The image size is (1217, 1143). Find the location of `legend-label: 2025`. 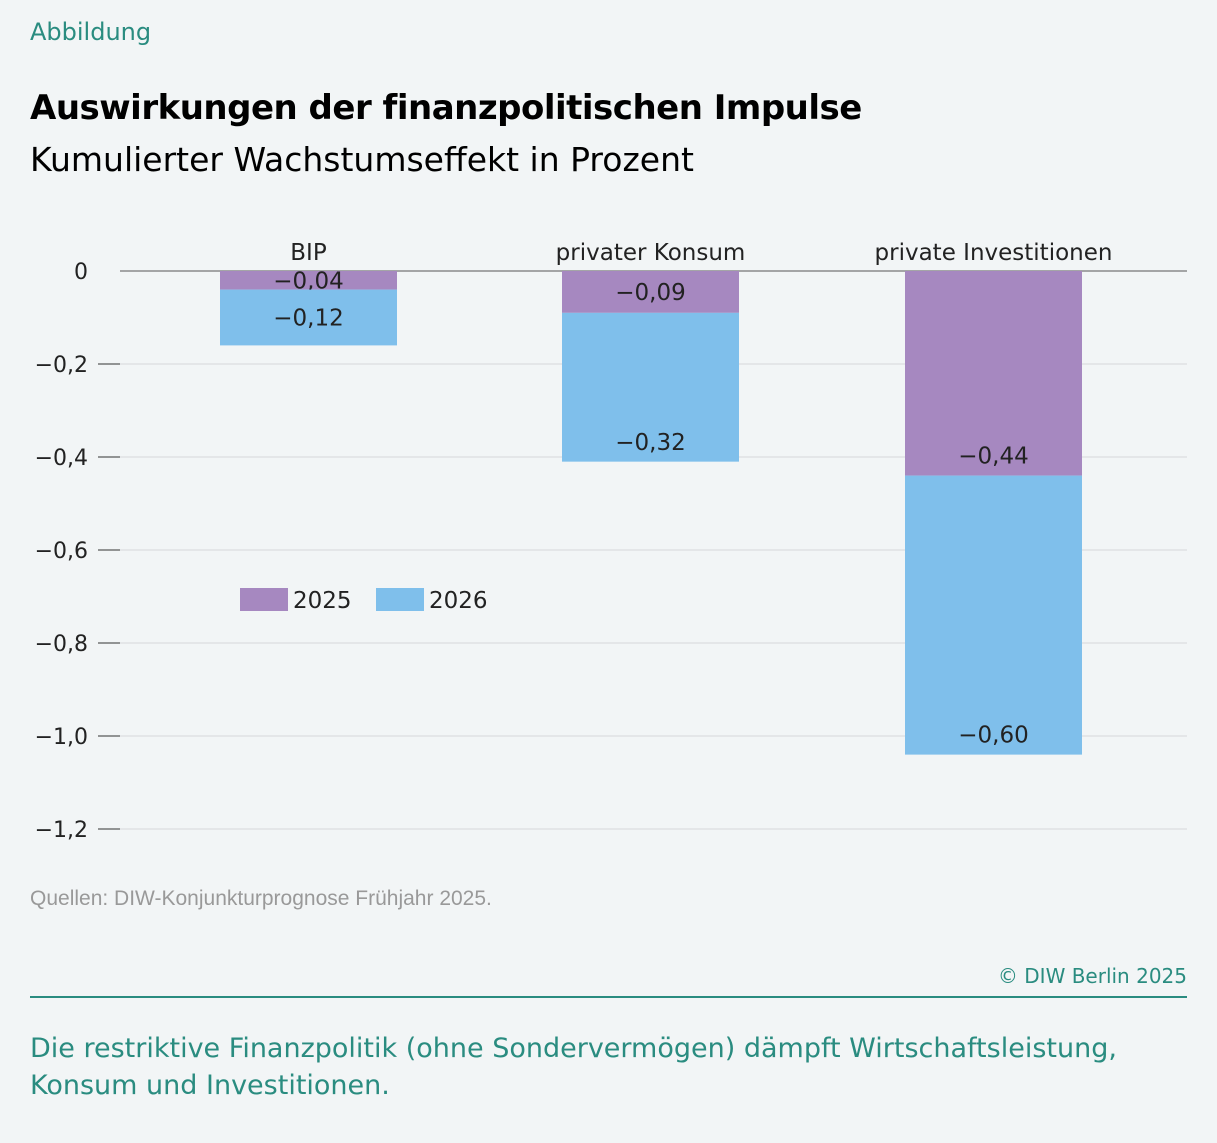

legend-label: 2025 is located at coordinates (322, 601).